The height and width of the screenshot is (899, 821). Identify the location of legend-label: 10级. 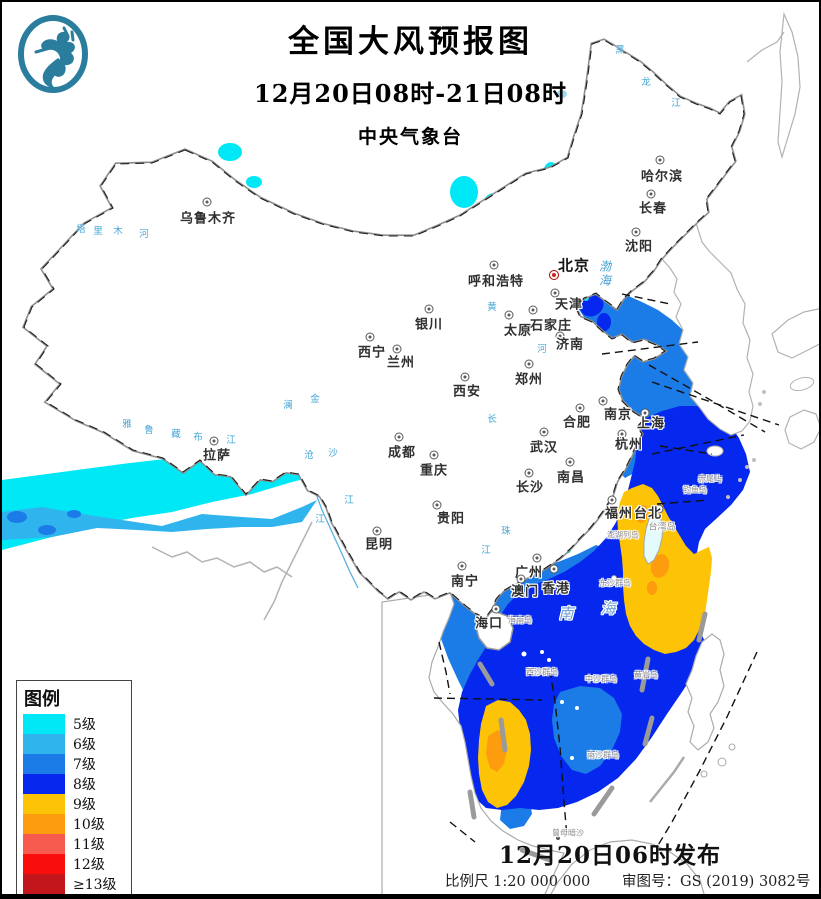
(89, 825).